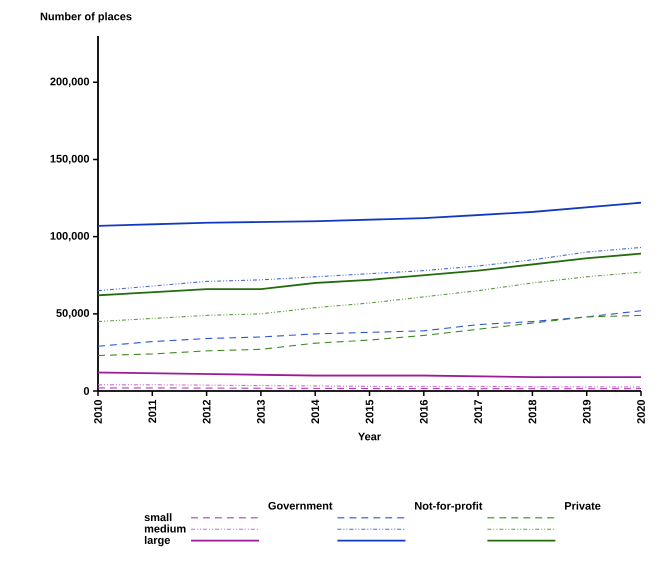 This screenshot has width=662, height=588. Describe the element at coordinates (98, 412) in the screenshot. I see `x-tick-label: 2010` at that location.